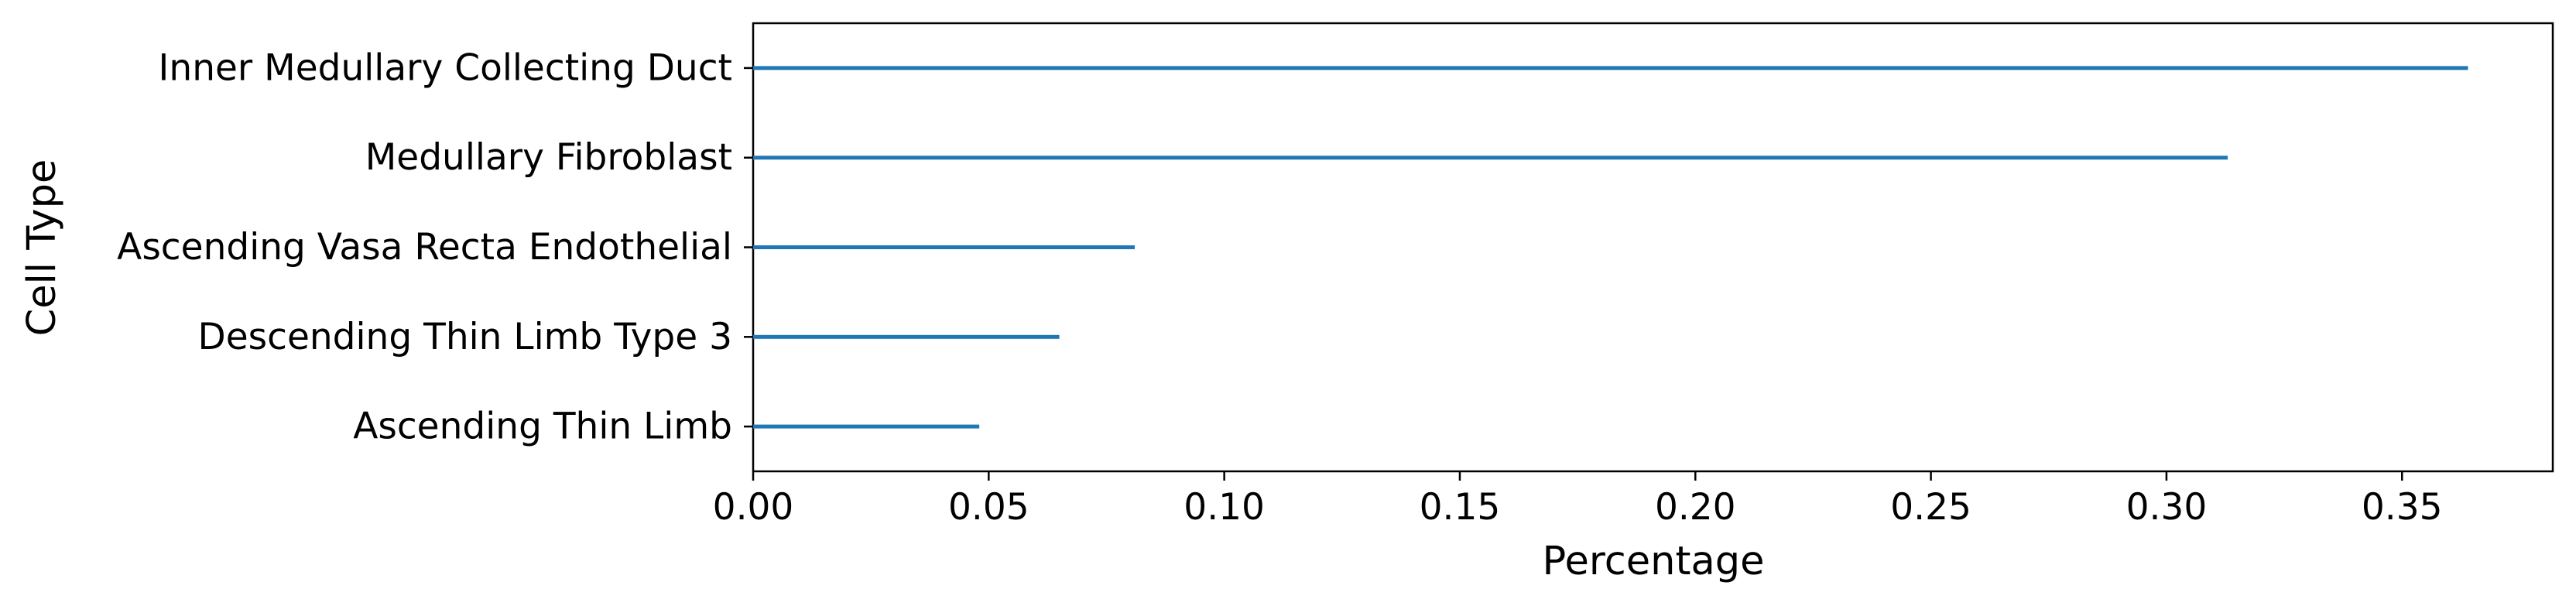  I want to click on x-tick-label: 0.30, so click(2167, 507).